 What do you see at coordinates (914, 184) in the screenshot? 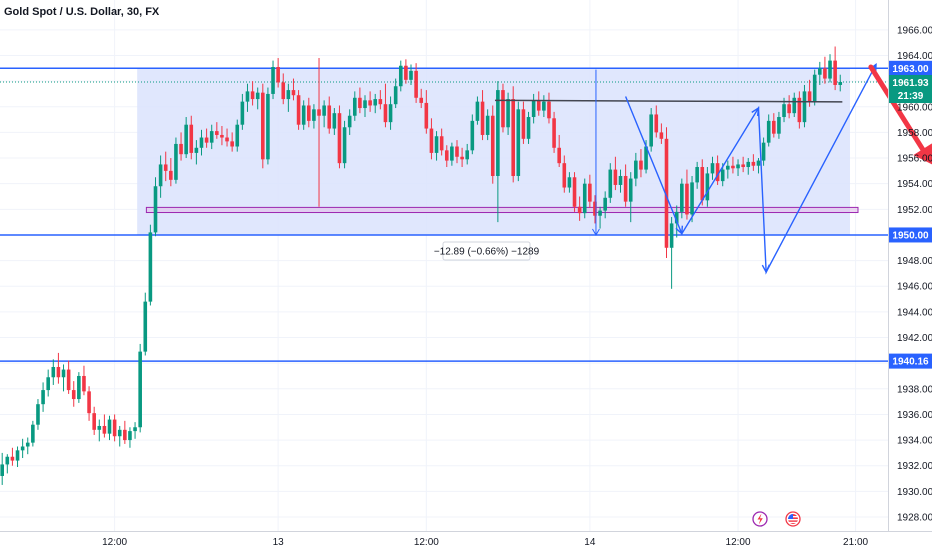
I see `y-tick-label: 1954.00` at bounding box center [914, 184].